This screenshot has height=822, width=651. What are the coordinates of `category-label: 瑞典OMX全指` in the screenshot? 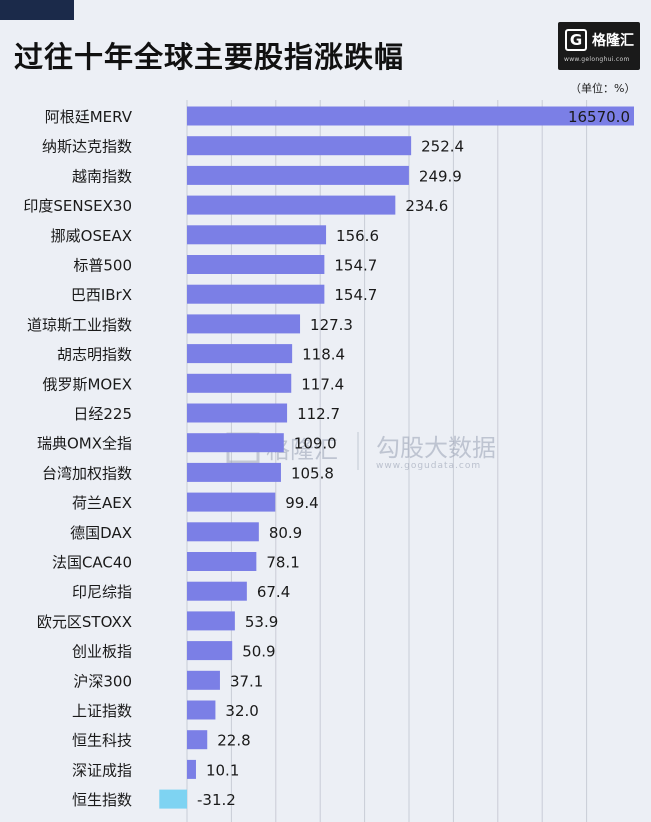 It's located at (84, 444).